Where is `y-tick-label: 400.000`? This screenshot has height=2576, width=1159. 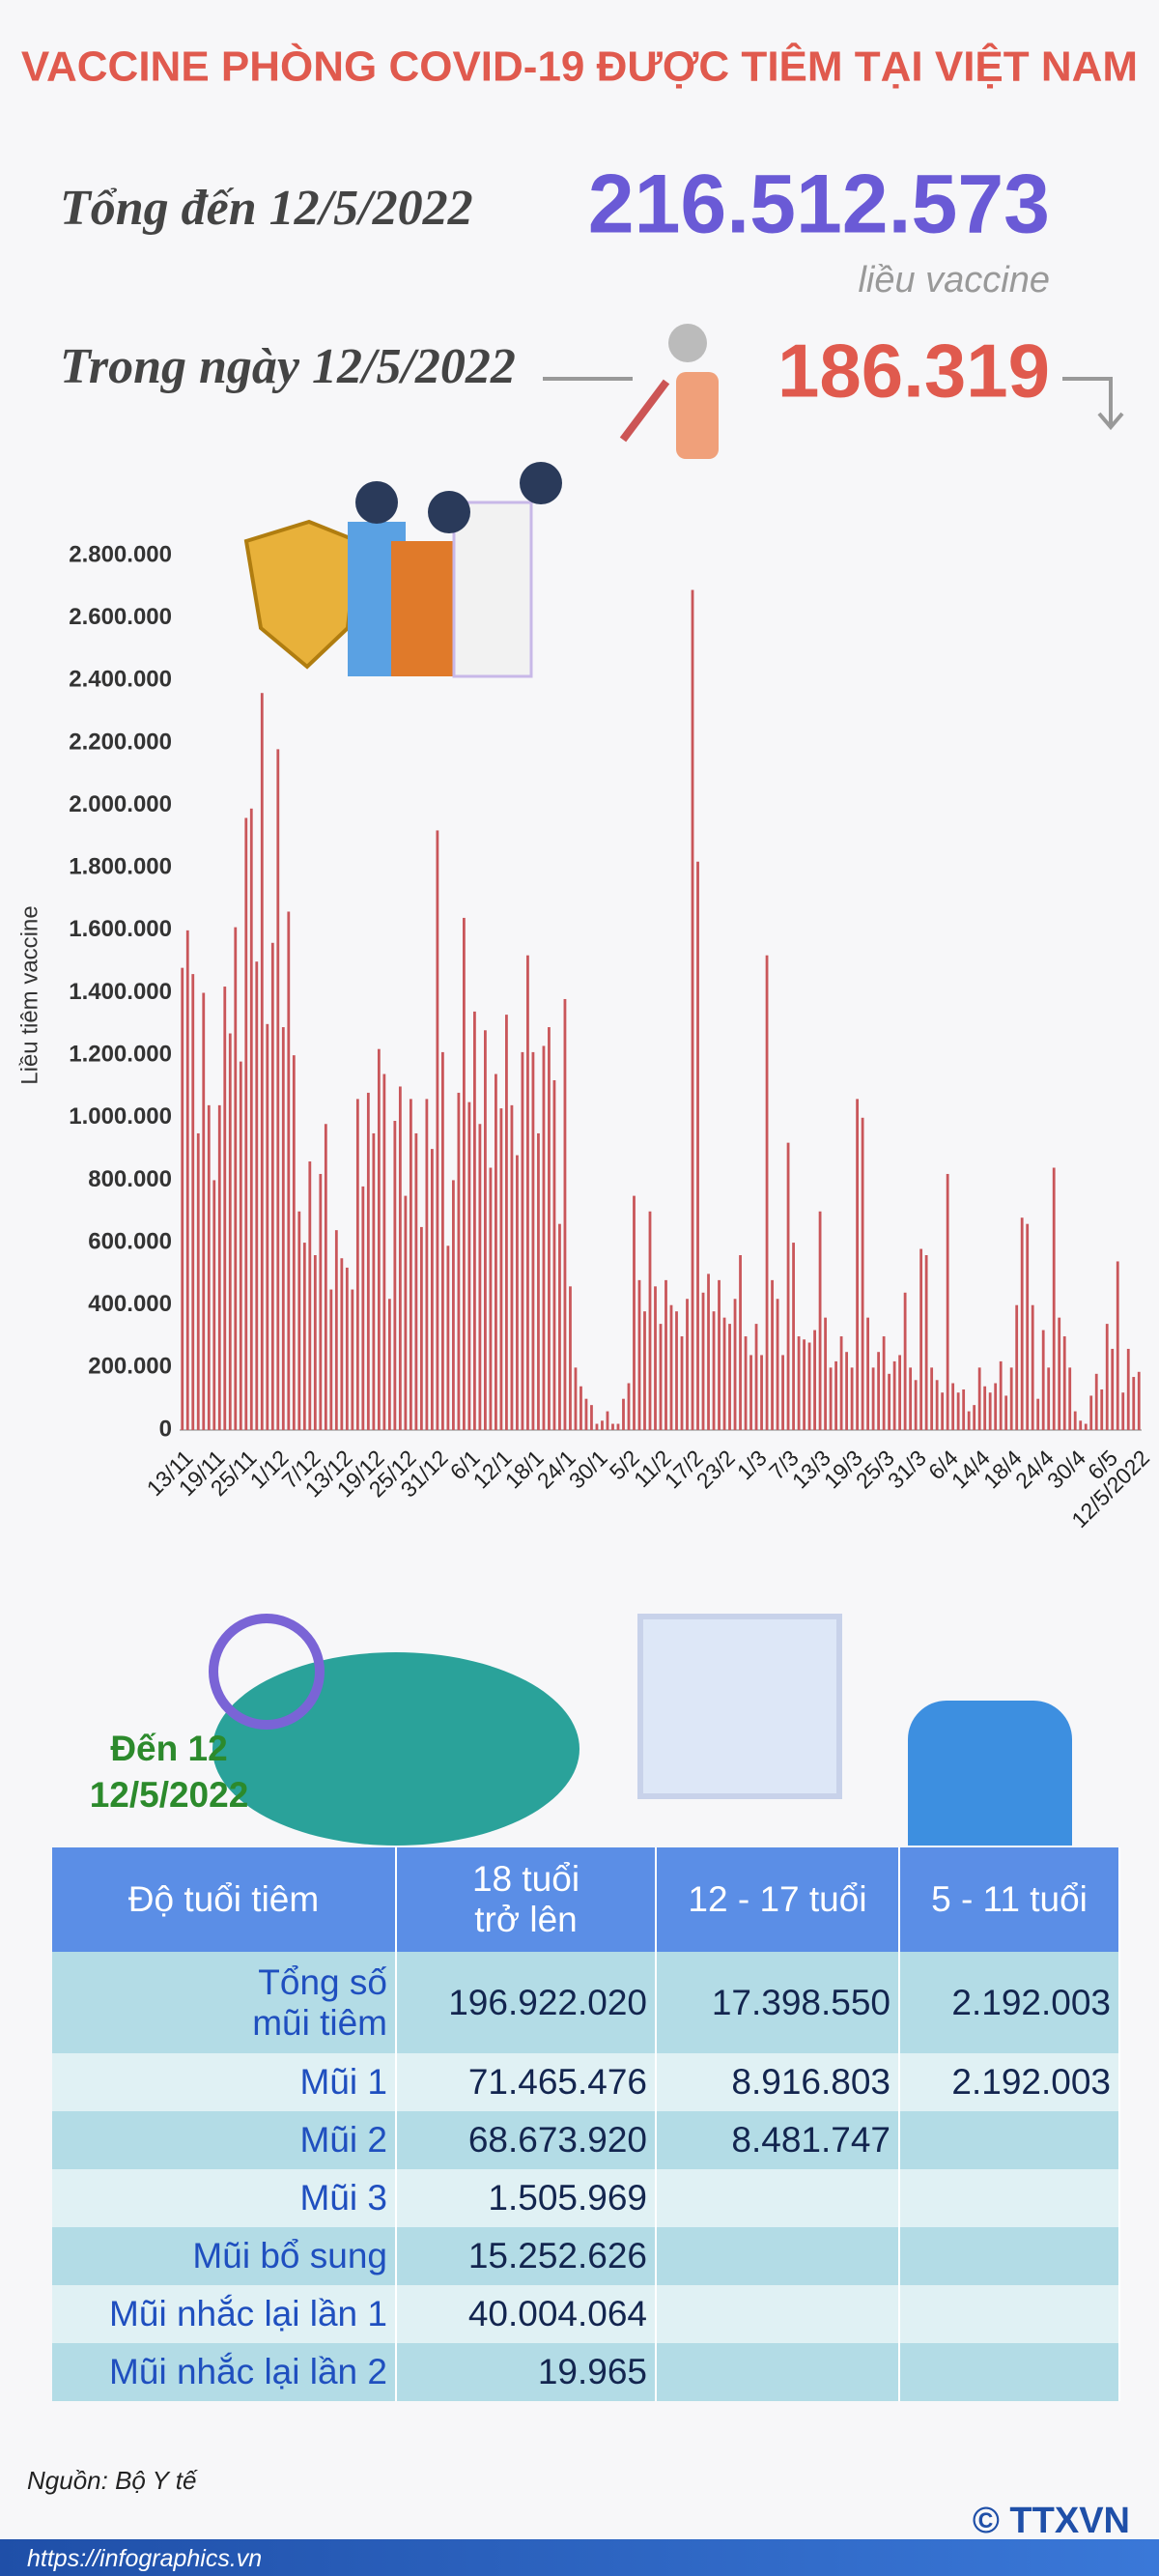 y-tick-label: 400.000 is located at coordinates (130, 1304).